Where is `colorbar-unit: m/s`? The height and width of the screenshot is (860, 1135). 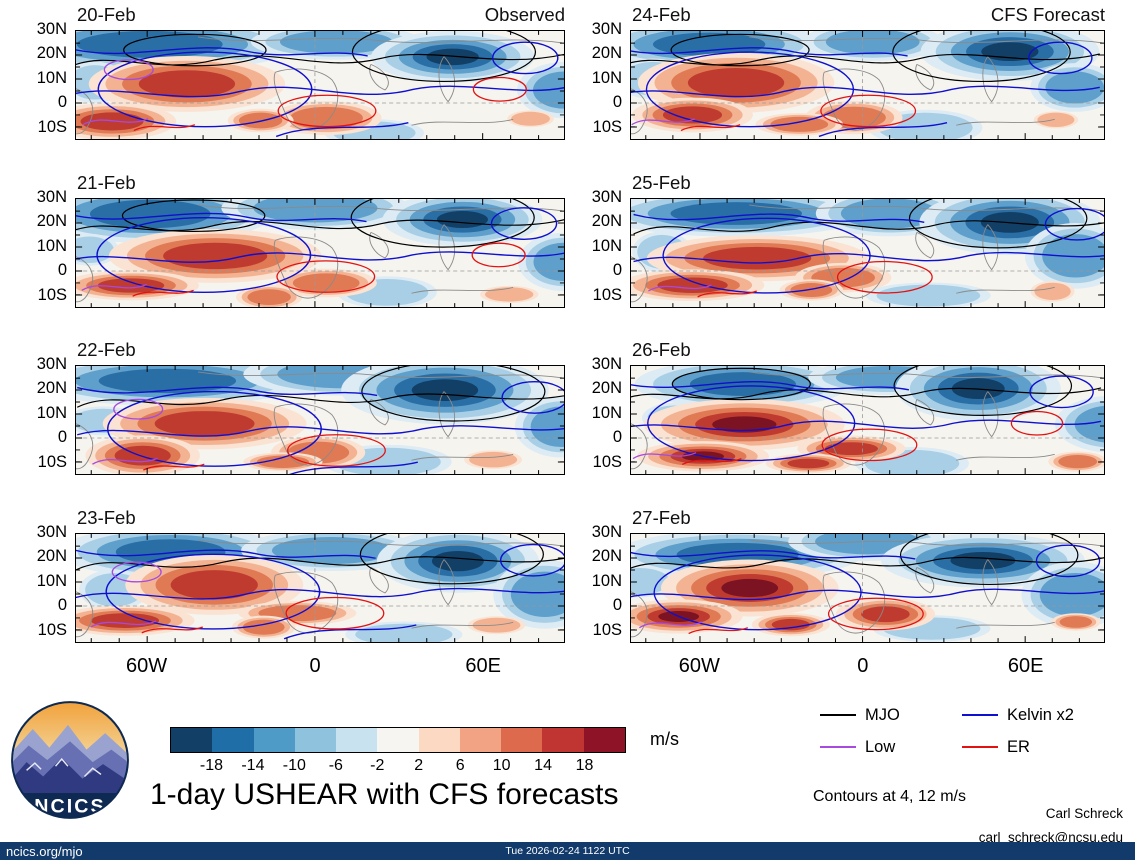
colorbar-unit: m/s is located at coordinates (664, 739).